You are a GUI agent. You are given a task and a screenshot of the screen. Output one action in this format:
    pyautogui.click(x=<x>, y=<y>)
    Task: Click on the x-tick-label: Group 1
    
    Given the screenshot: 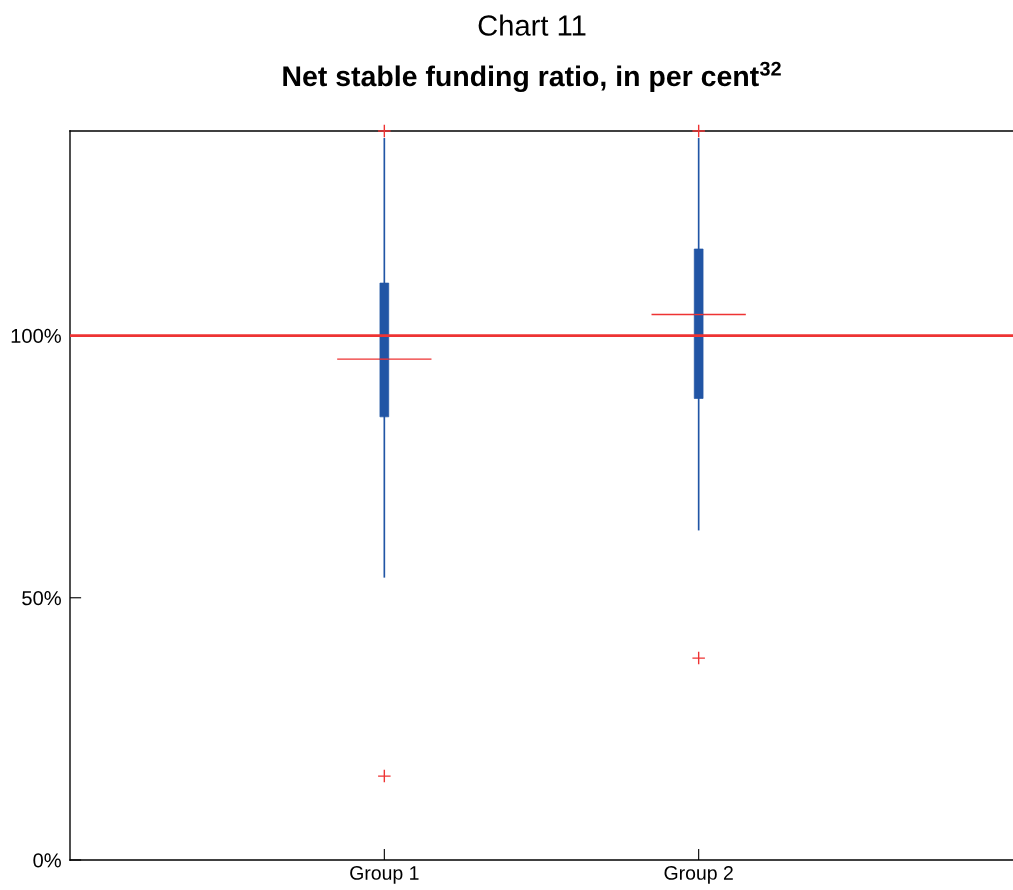 What is the action you would take?
    pyautogui.click(x=384, y=875)
    